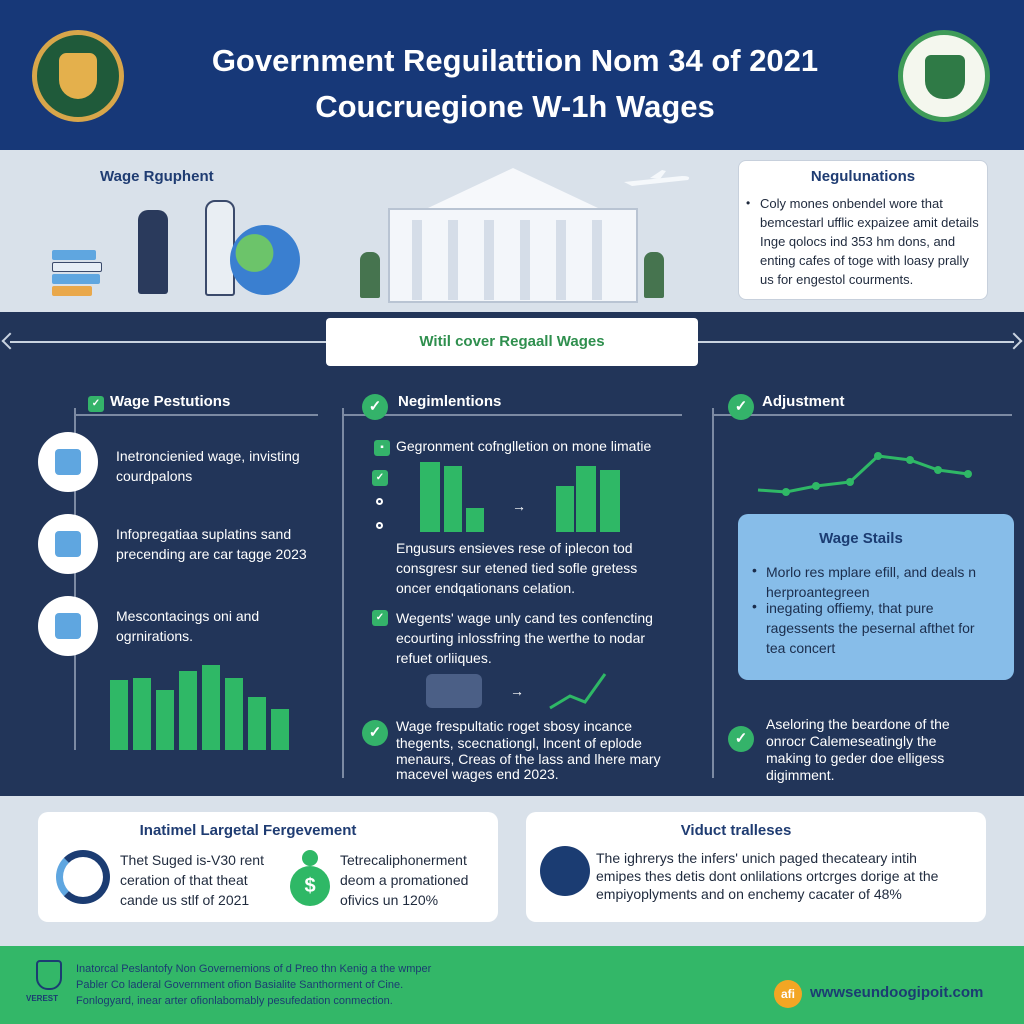  I want to click on bank-icon, so click(68, 626).